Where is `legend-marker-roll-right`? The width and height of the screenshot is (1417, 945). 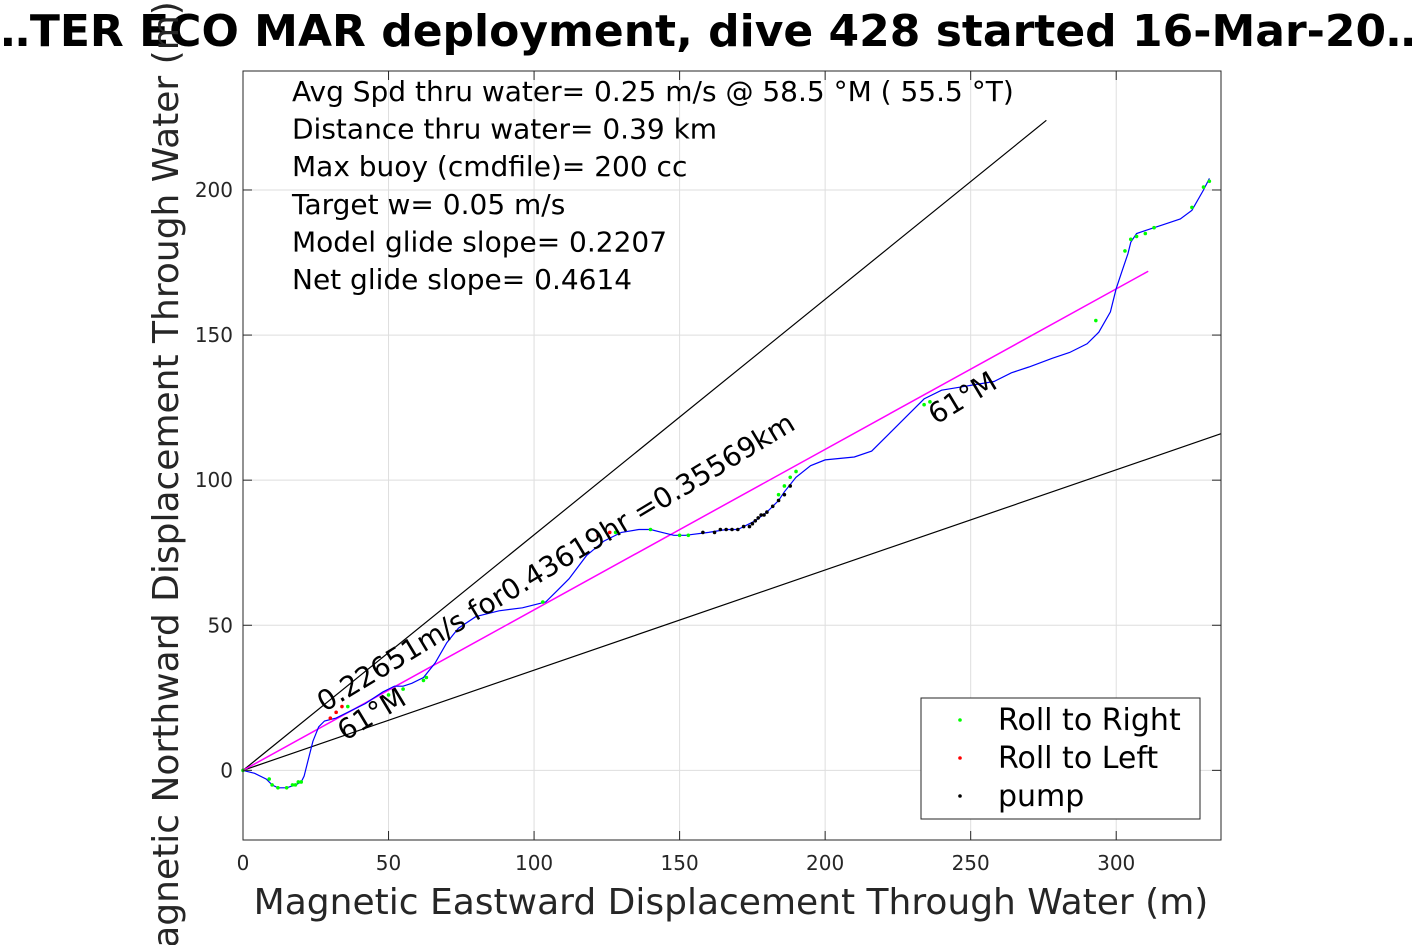
legend-marker-roll-right is located at coordinates (960, 720).